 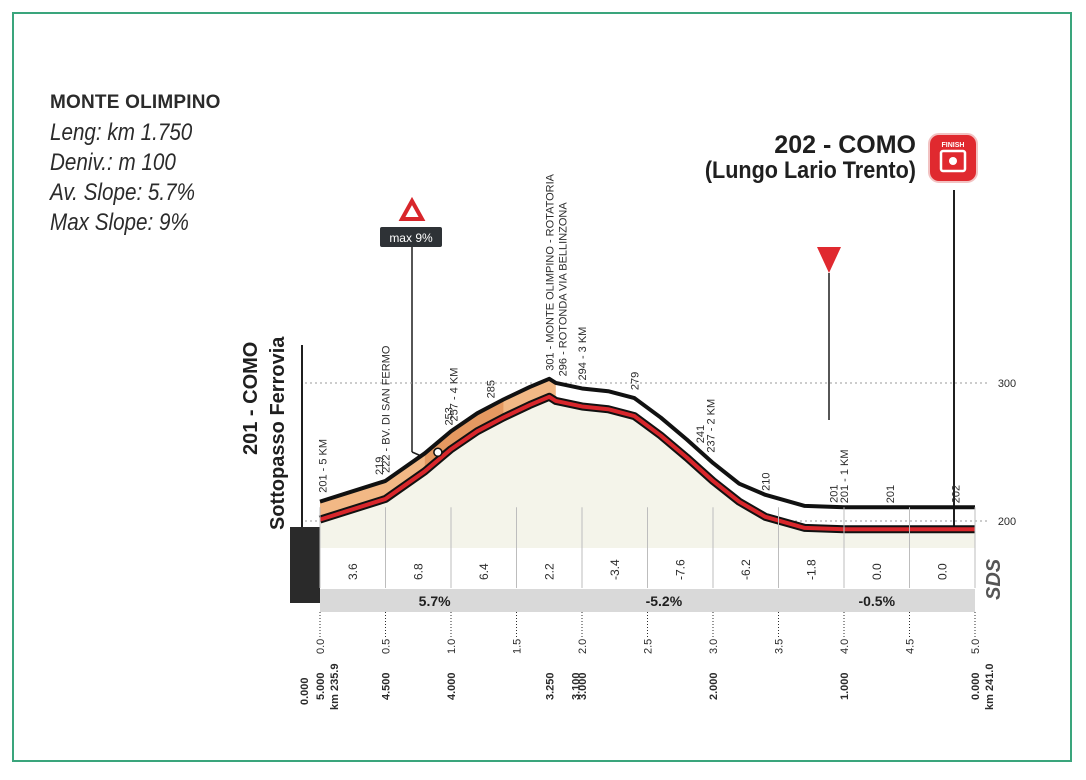 I want to click on segment-slope-label: -3.4, so click(x=615, y=569).